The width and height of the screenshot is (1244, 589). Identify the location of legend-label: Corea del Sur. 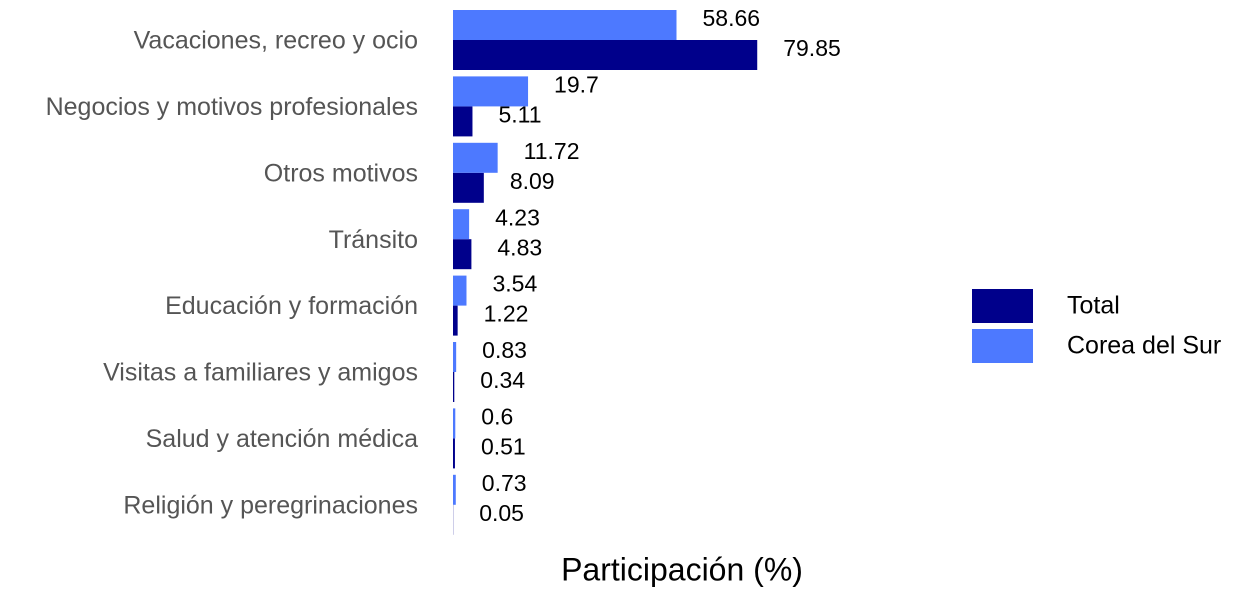
(1144, 346).